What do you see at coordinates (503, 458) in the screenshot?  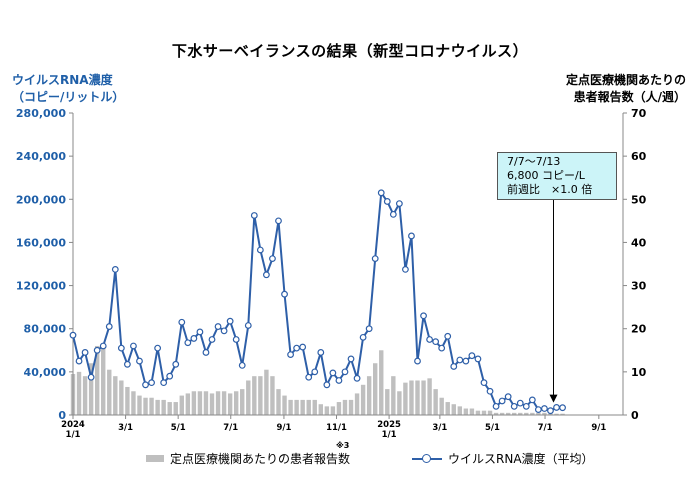 I see `legend-line: ウイルスRNA濃度（平均）` at bounding box center [503, 458].